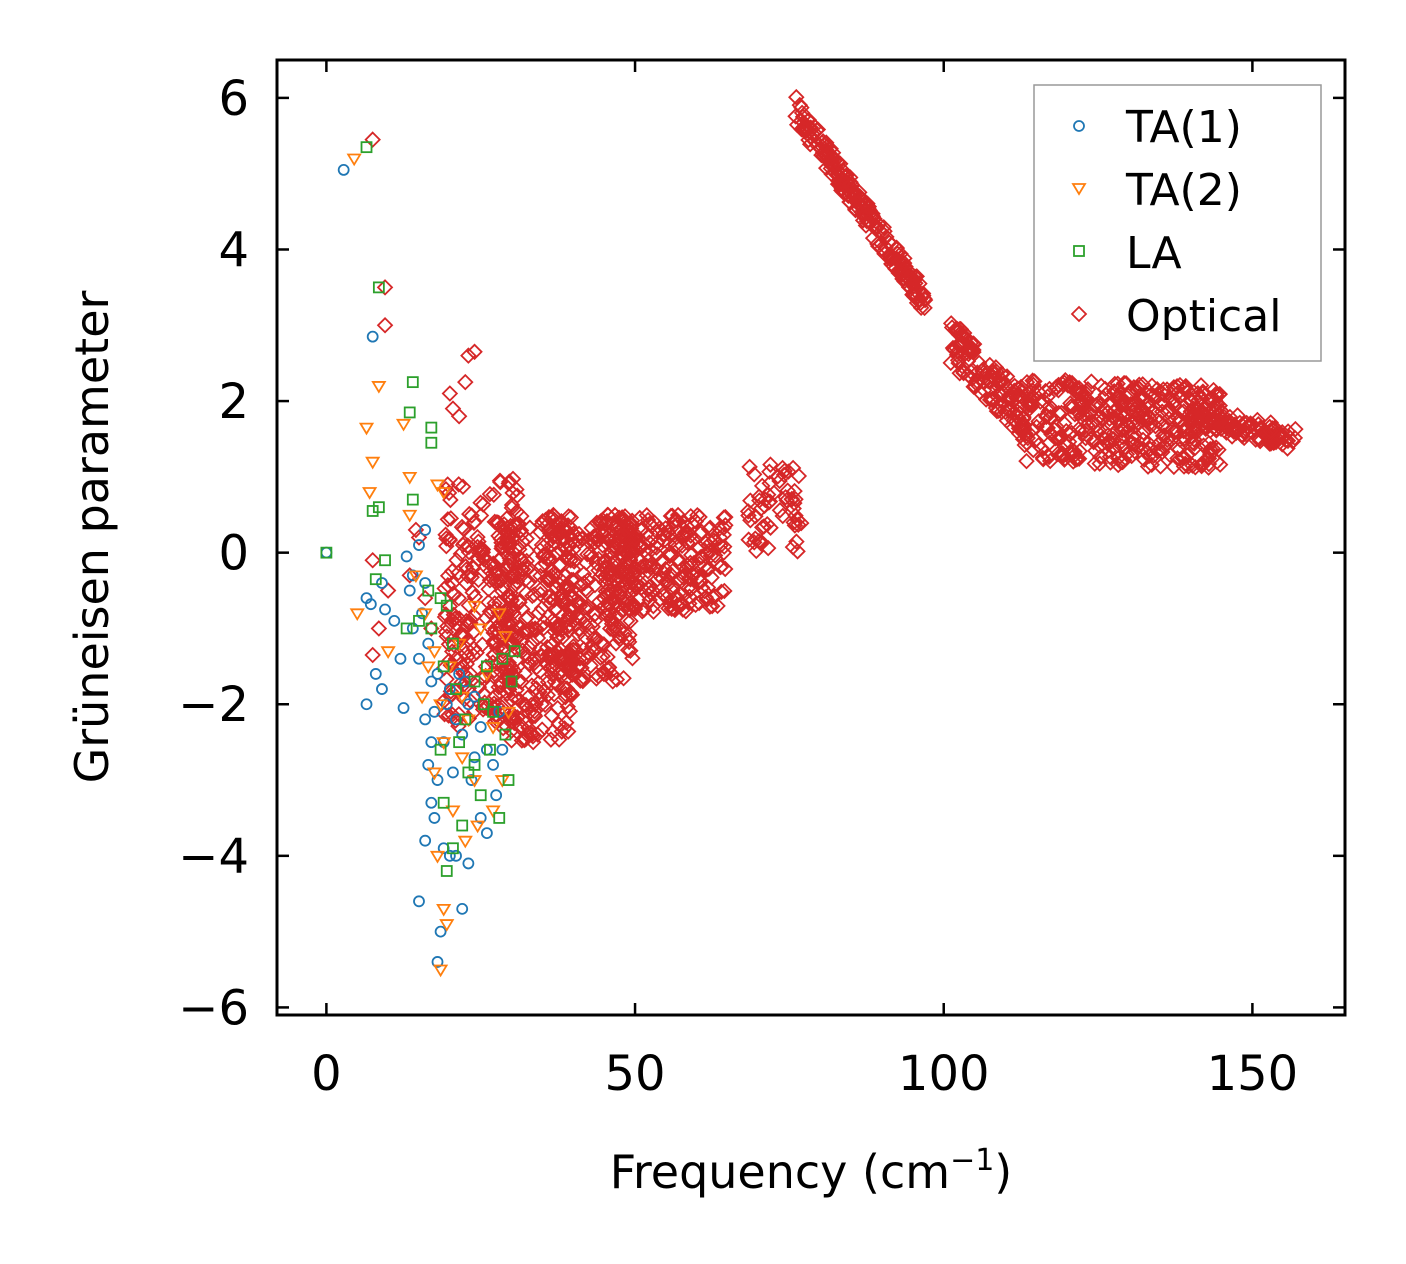  What do you see at coordinates (1175, 316) in the screenshot?
I see `legend-item-optical: Optical` at bounding box center [1175, 316].